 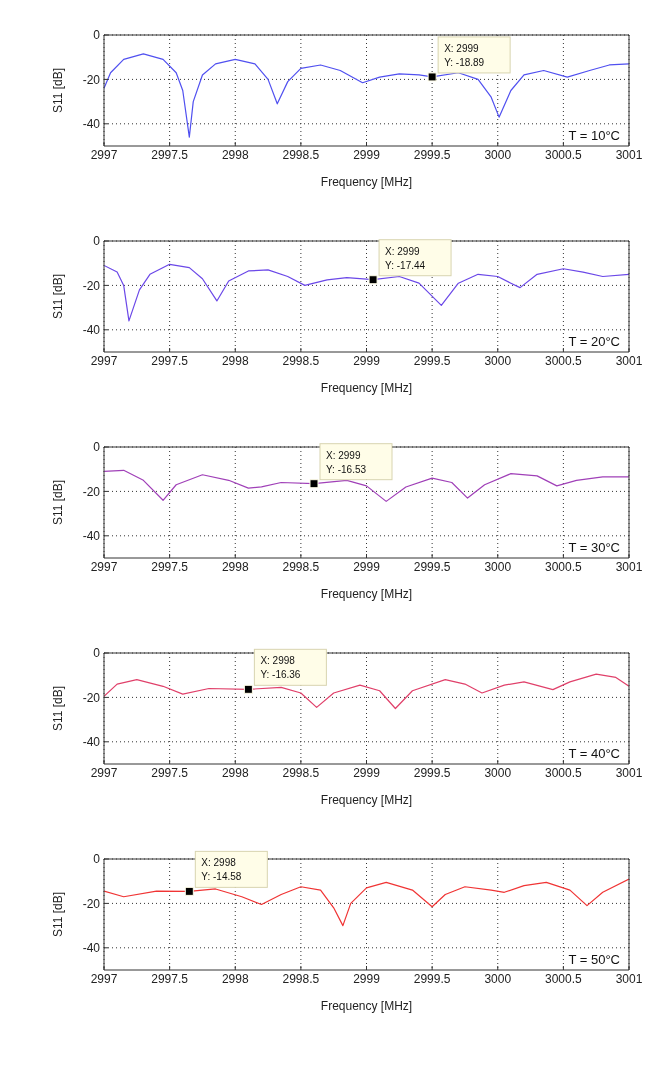 I want to click on annotation: T = 50°C, so click(x=594, y=959).